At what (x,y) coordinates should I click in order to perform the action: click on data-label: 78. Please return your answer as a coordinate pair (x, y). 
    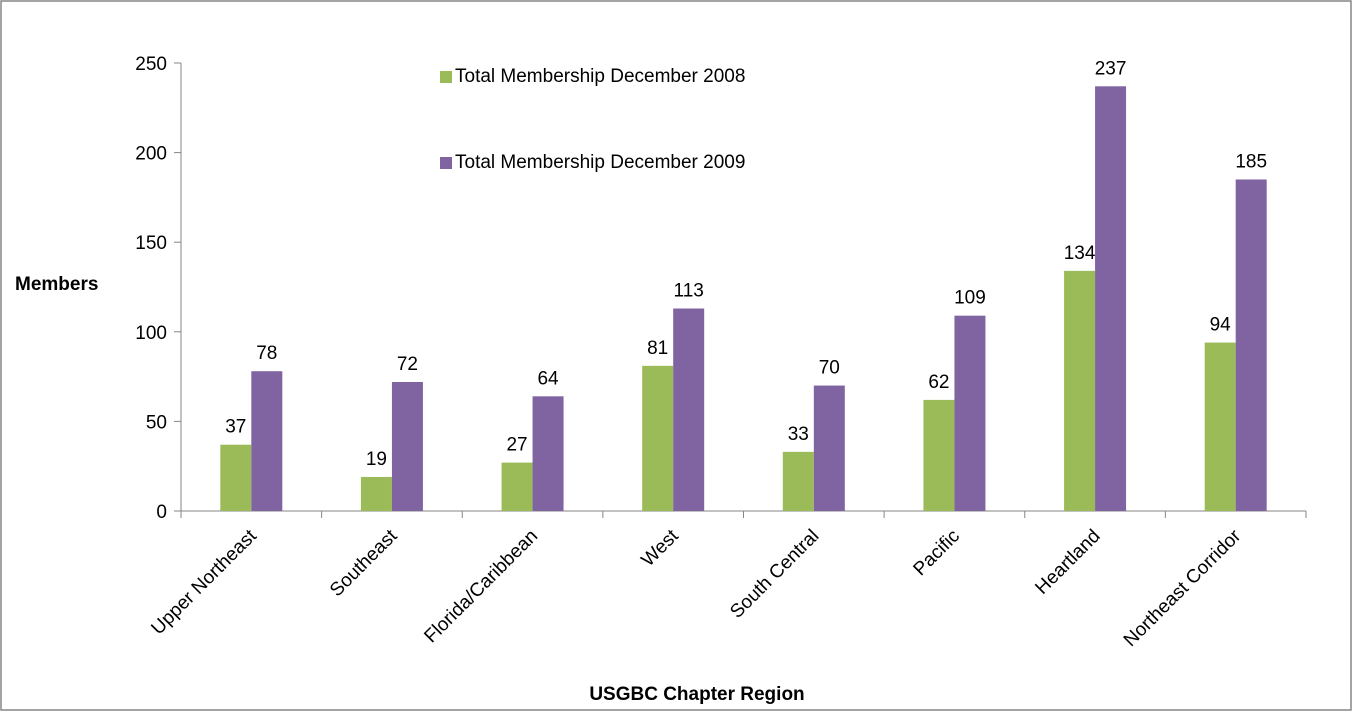
    Looking at the image, I should click on (266, 353).